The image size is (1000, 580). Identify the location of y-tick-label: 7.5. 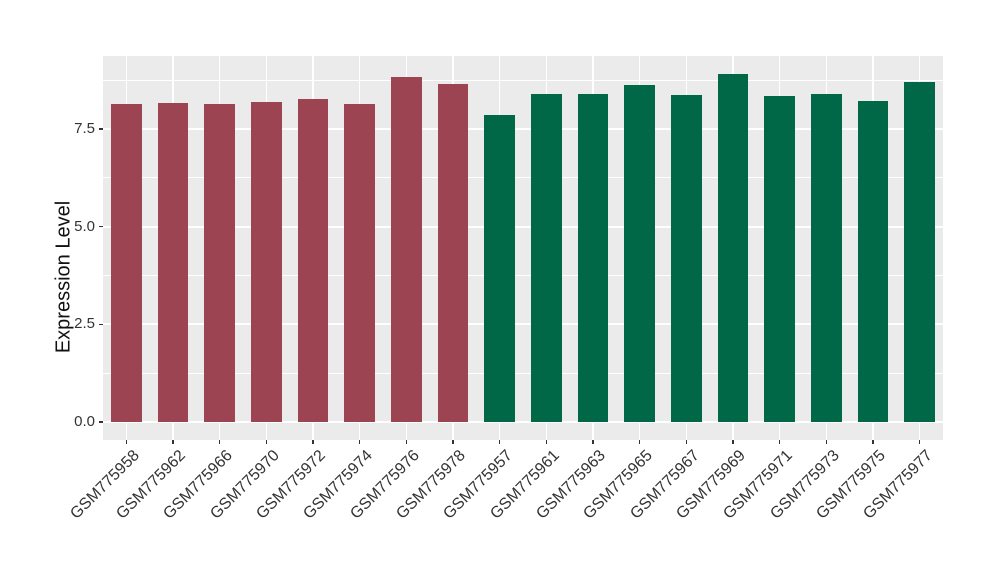
(84, 129).